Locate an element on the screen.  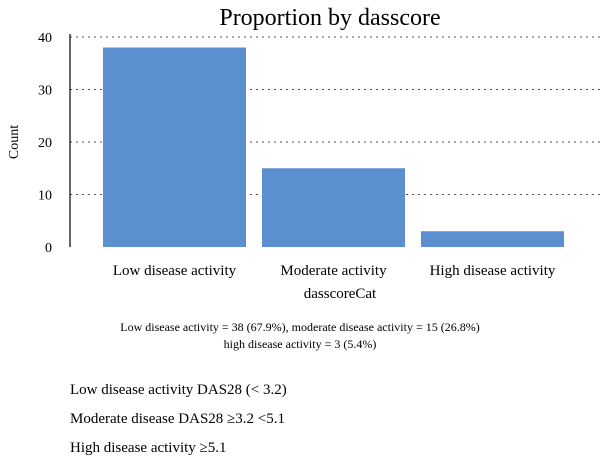
chart-title: Proportion by dasscore is located at coordinates (329, 18).